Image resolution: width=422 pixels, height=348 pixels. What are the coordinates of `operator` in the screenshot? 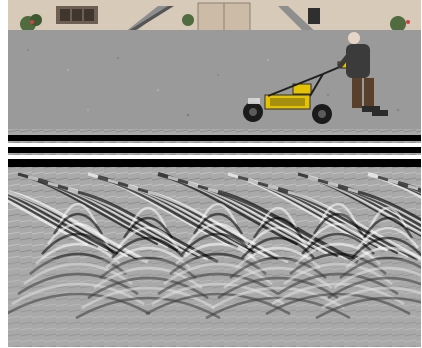 It's located at (362, 74).